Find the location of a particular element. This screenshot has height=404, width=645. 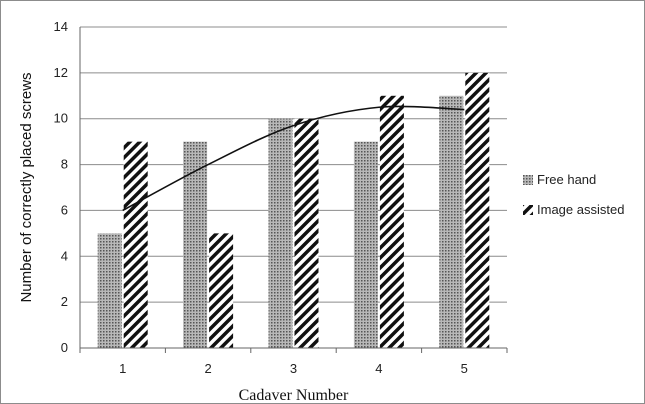

legend-label: Free hand is located at coordinates (566, 179).